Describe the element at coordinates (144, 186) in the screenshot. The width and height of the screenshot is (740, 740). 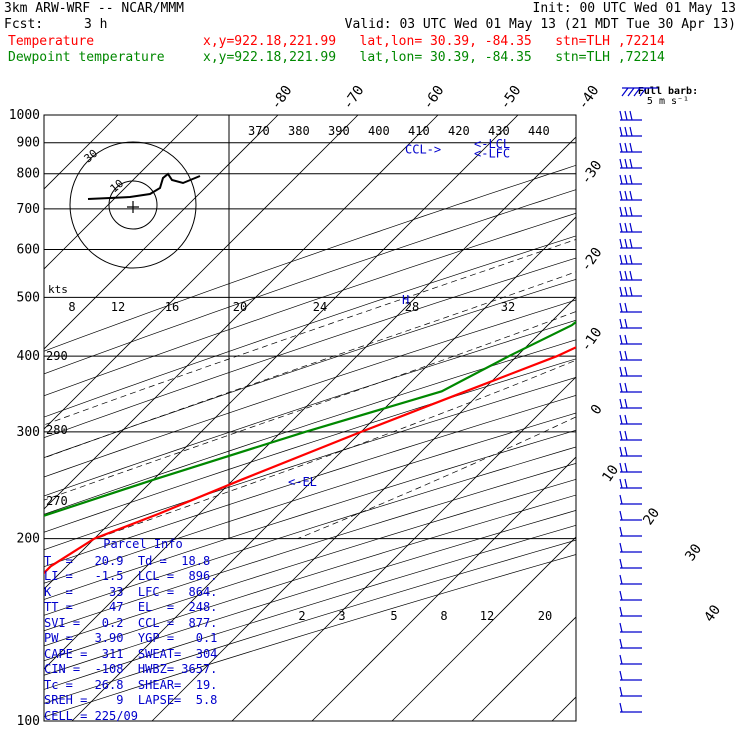
I see `hodograph-trace` at that location.